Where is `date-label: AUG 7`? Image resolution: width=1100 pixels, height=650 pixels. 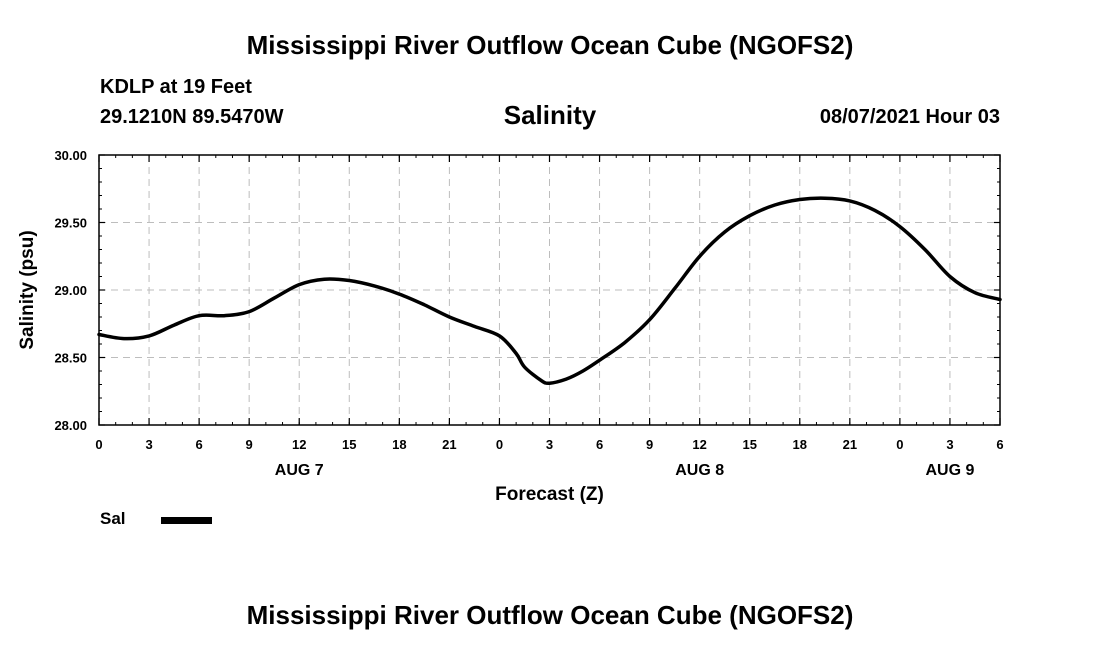 date-label: AUG 7 is located at coordinates (299, 470).